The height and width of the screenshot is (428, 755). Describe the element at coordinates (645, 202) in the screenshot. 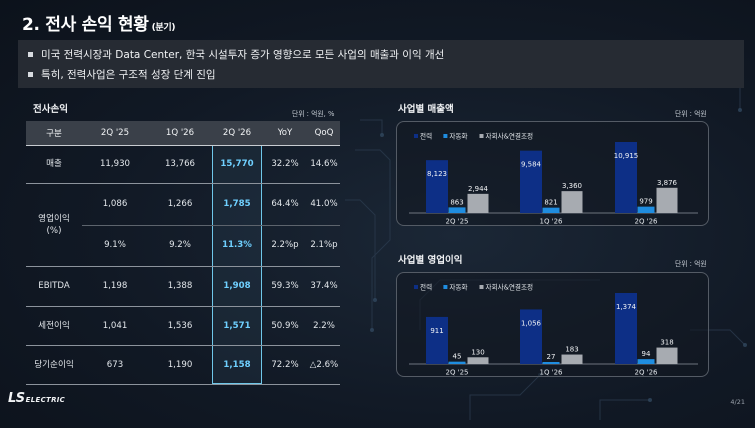

I see `data-label: 979` at that location.